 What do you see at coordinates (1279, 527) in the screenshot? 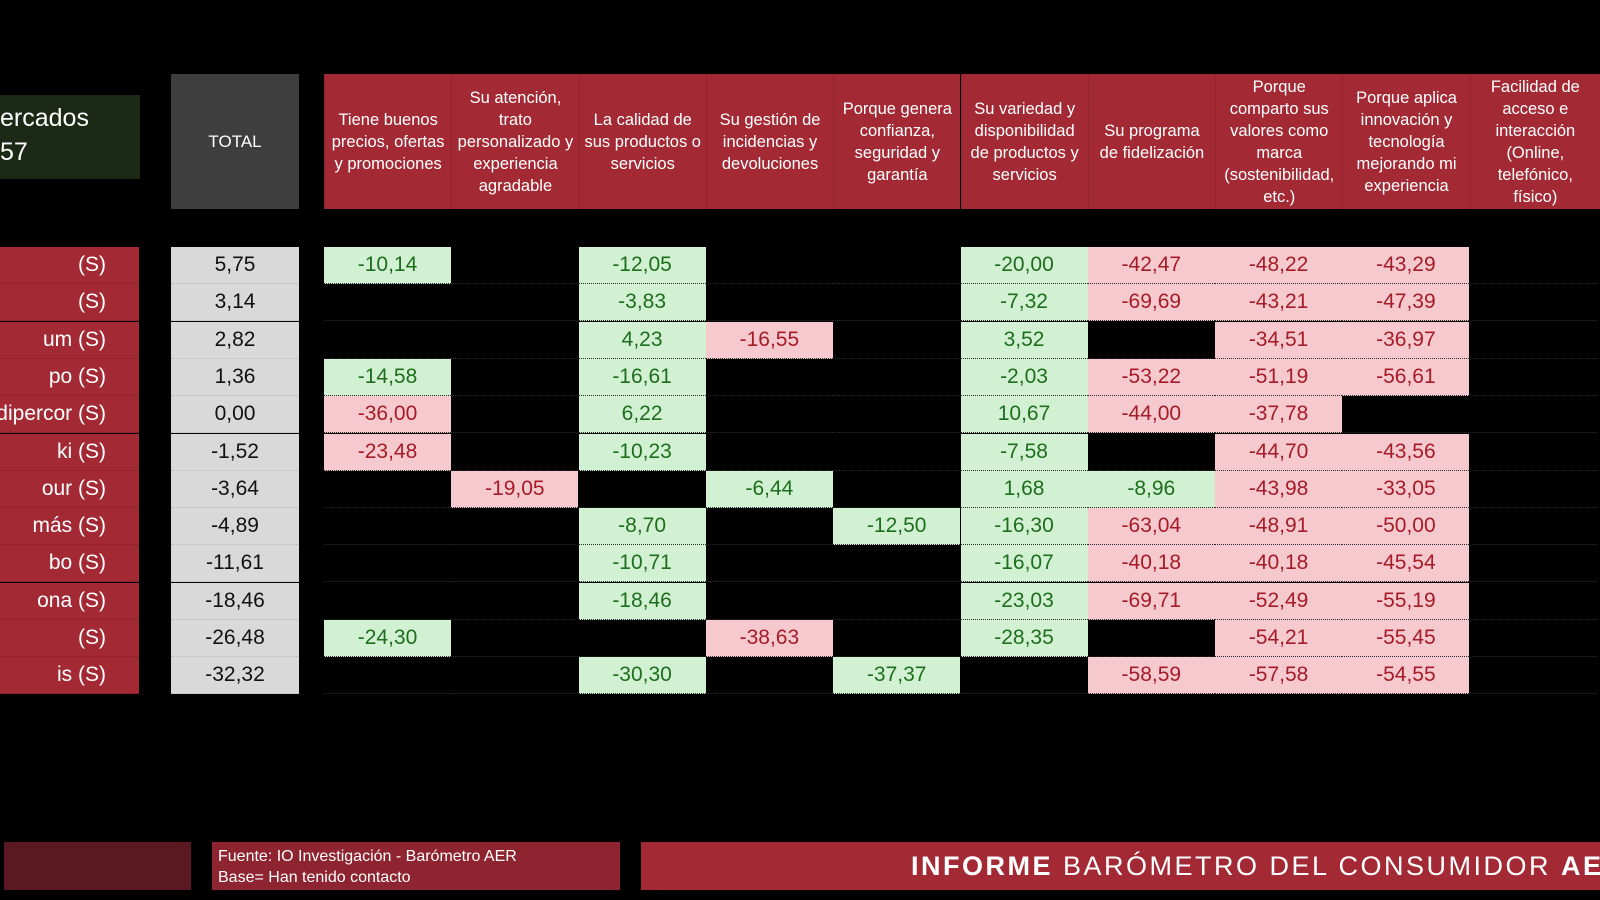
I see `table-cell: -48,91` at bounding box center [1279, 527].